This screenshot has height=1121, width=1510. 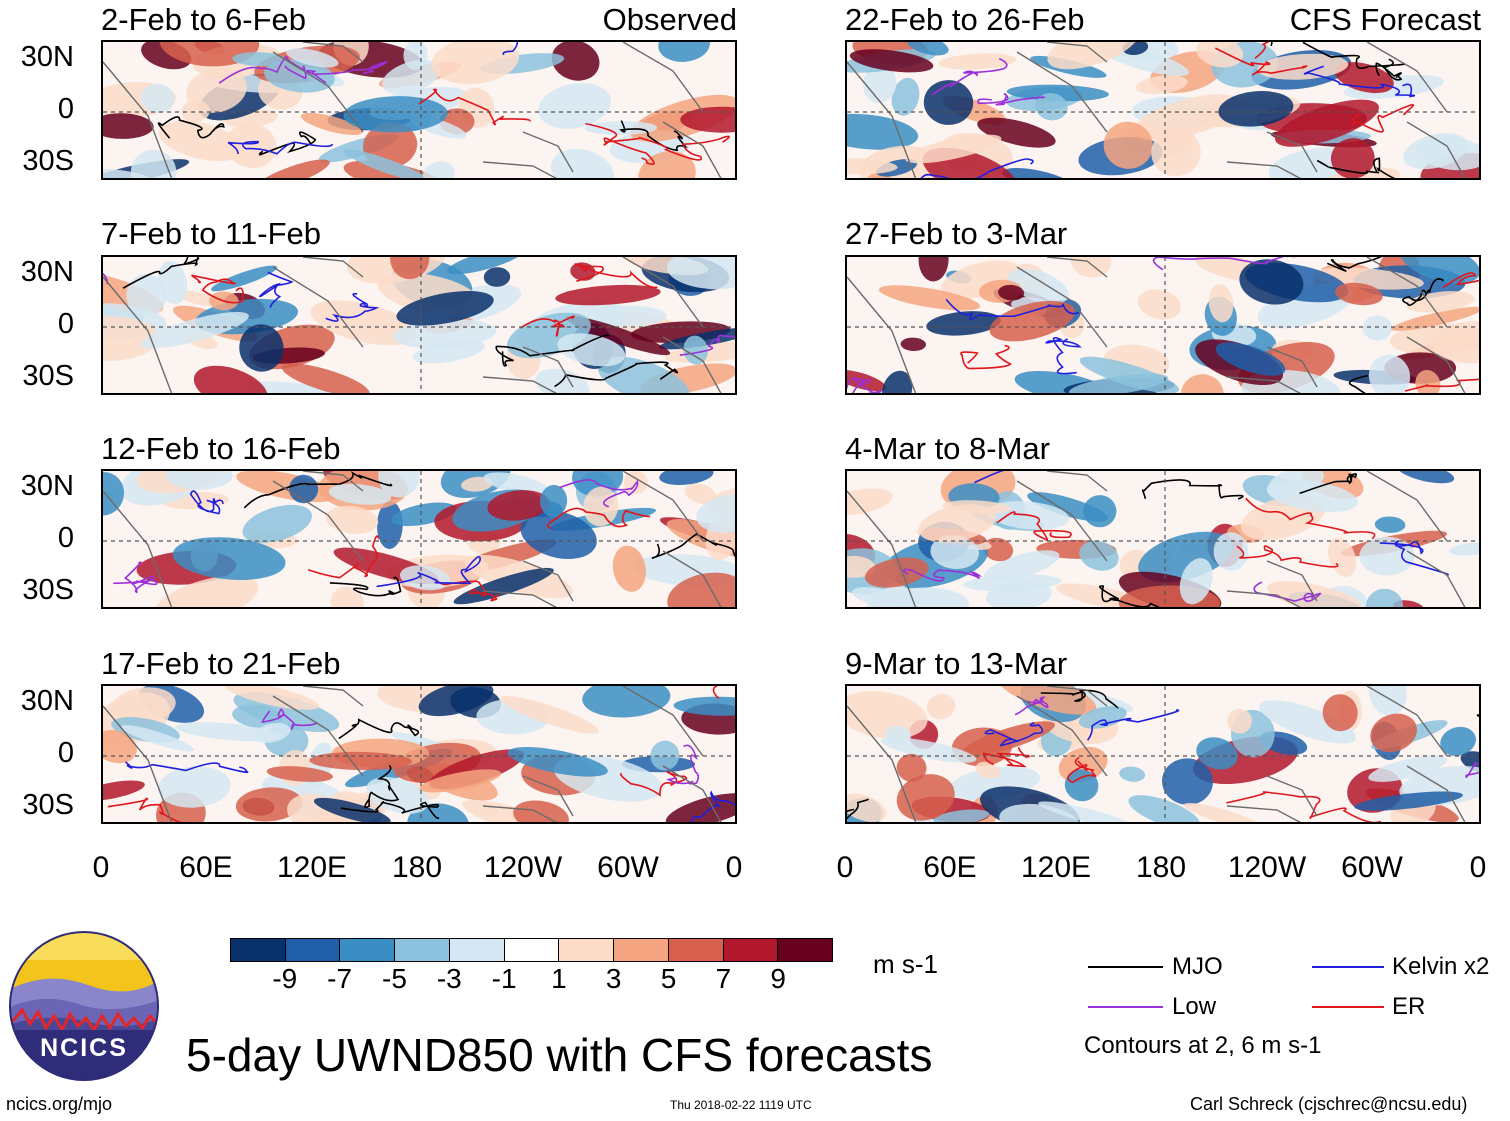 What do you see at coordinates (1125, 967) in the screenshot?
I see `legend-mjo-line` at bounding box center [1125, 967].